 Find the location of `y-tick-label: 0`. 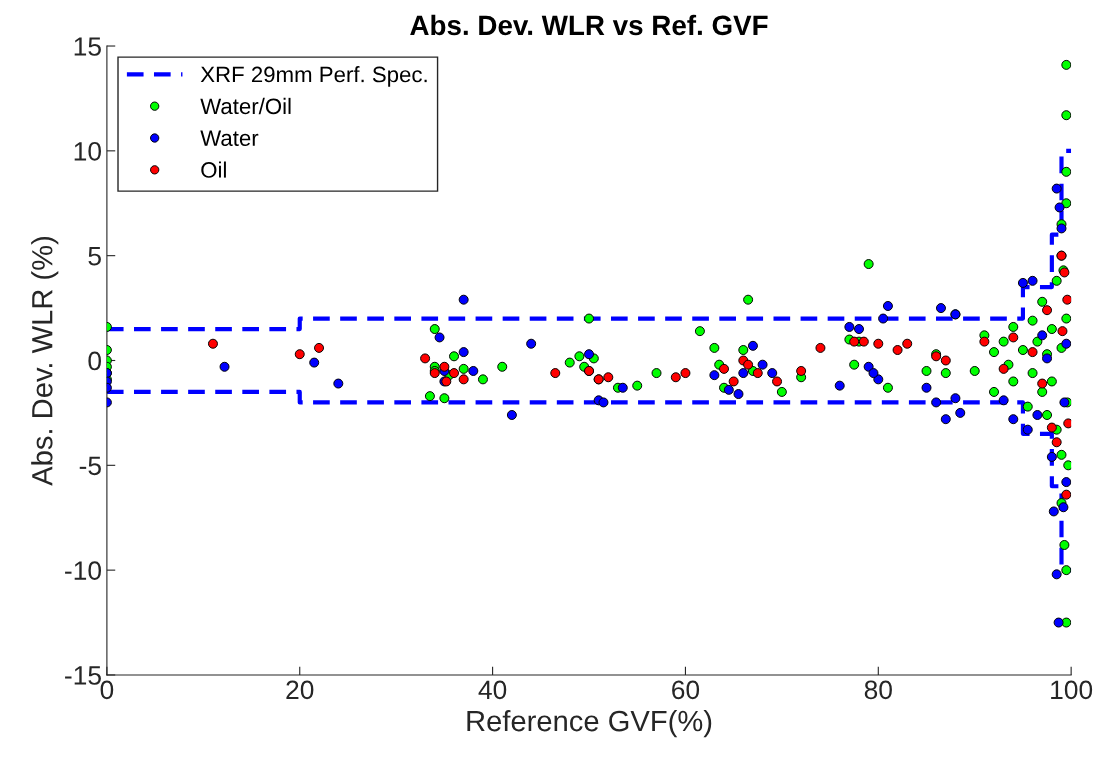

y-tick-label: 0 is located at coordinates (94, 361).